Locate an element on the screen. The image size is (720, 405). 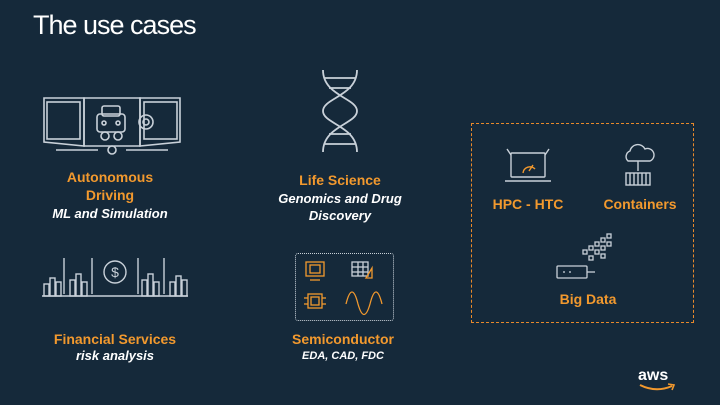
financial-services-title: Financial Services is located at coordinates (115, 339).